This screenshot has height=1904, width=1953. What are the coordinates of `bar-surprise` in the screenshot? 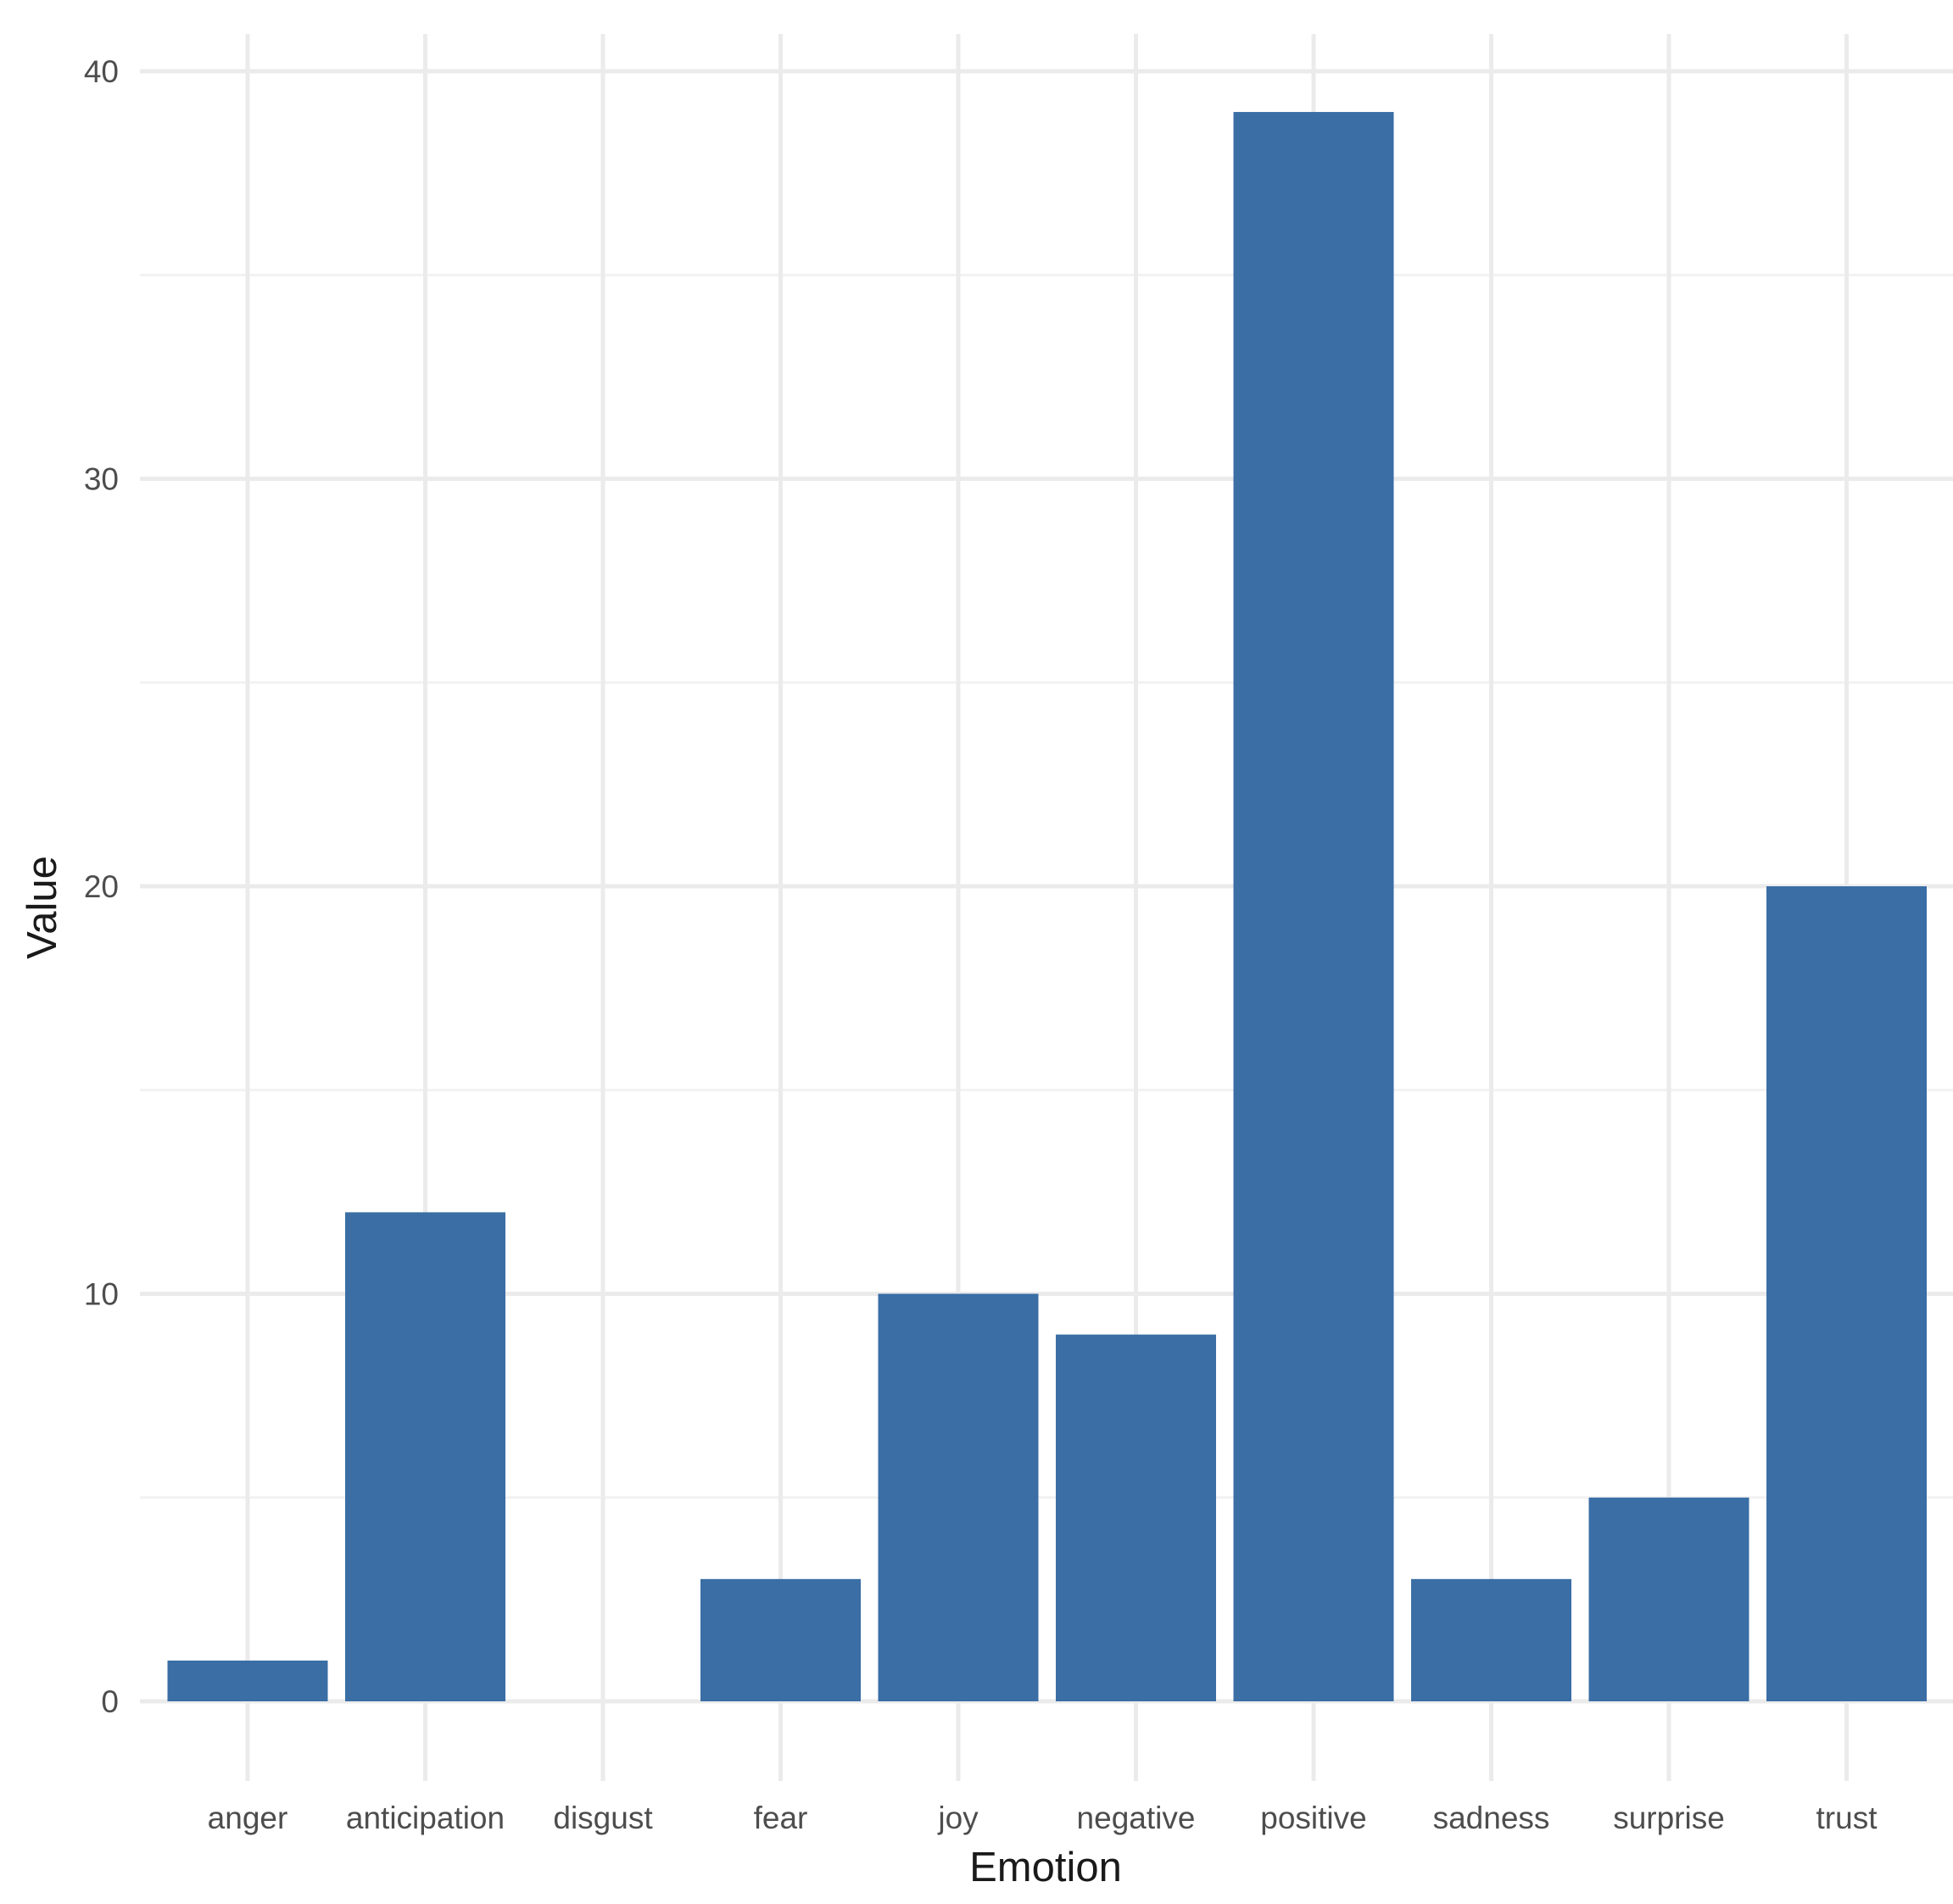 It's located at (1668, 1599).